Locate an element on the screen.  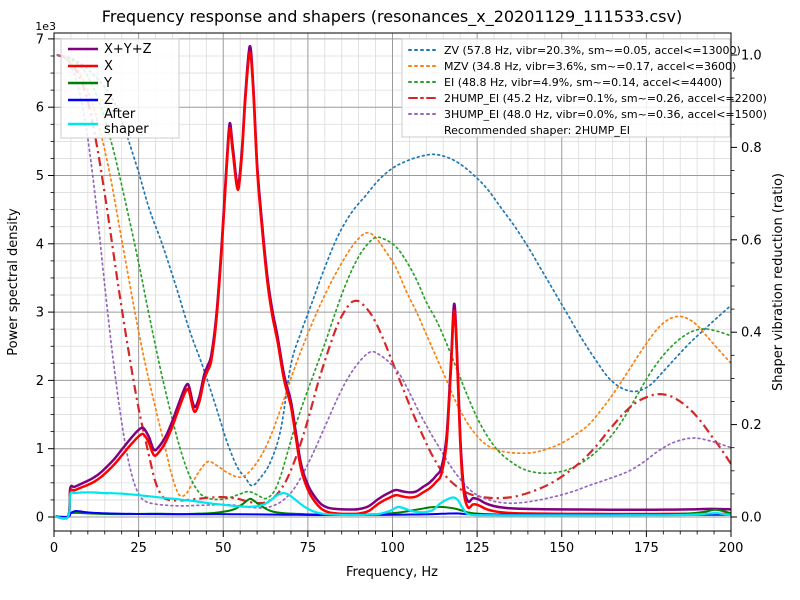
legend-label: Y is located at coordinates (107, 83).